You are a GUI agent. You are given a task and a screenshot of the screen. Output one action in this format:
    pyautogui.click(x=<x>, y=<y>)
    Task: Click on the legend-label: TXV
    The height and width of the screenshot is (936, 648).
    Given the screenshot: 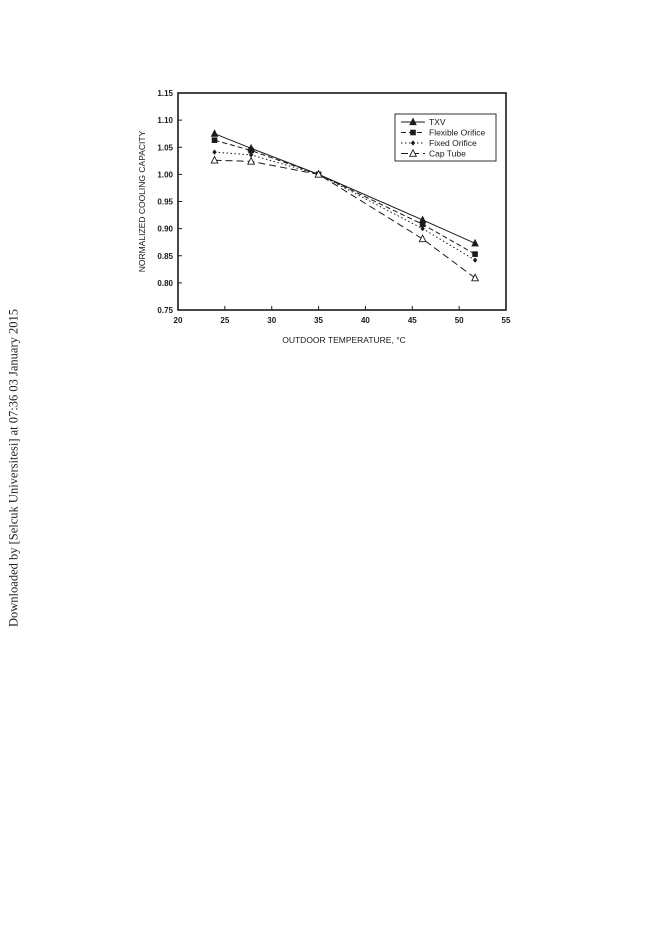 What is the action you would take?
    pyautogui.click(x=437, y=122)
    